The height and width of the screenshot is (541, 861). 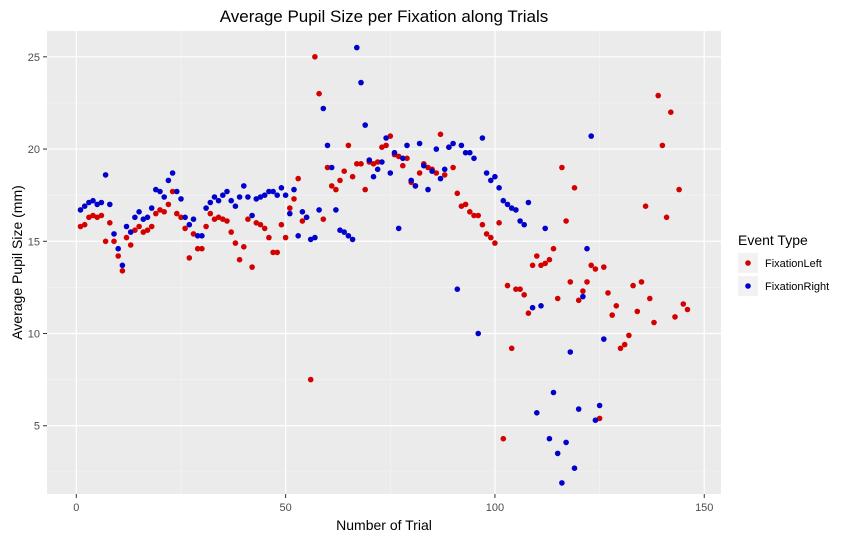 What do you see at coordinates (773, 240) in the screenshot?
I see `legend-title: Event Type` at bounding box center [773, 240].